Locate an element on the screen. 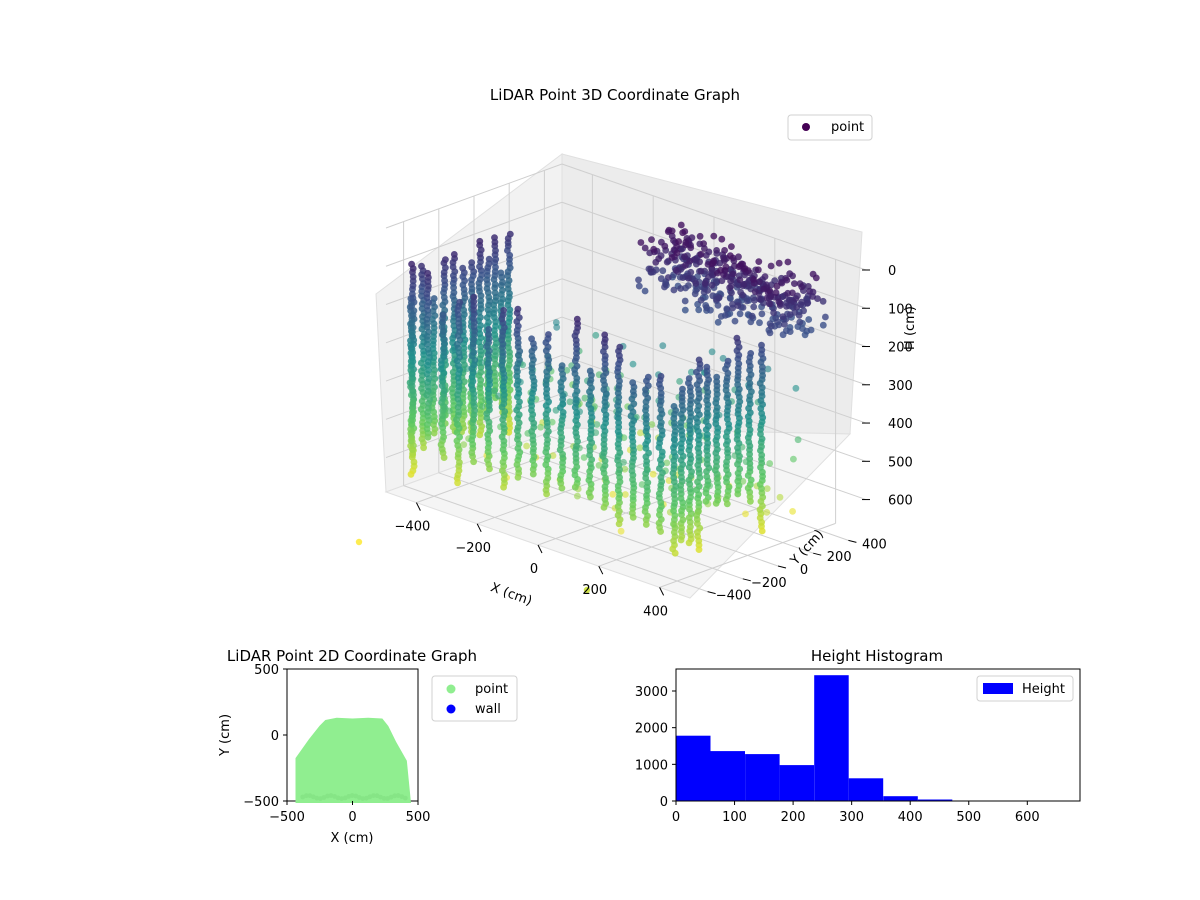 The height and width of the screenshot is (900, 1200). x-tick-label-histogram: 500 is located at coordinates (968, 817).